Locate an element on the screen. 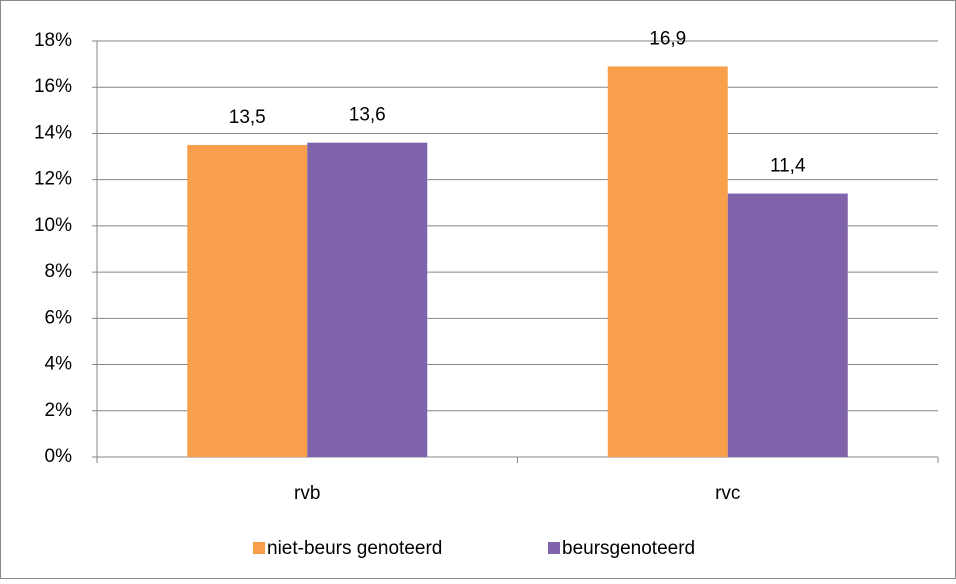 This screenshot has height=584, width=956. y-tick-label: 0% is located at coordinates (59, 456).